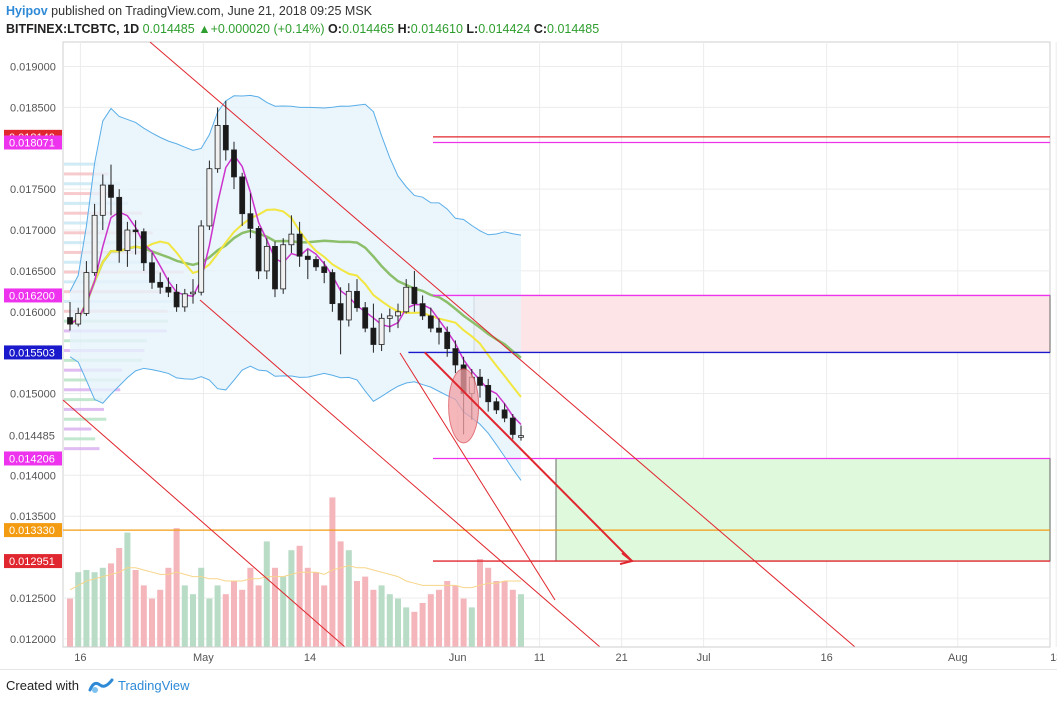 This screenshot has width=1057, height=703. I want to click on footer: Created with TradingView, so click(528, 686).